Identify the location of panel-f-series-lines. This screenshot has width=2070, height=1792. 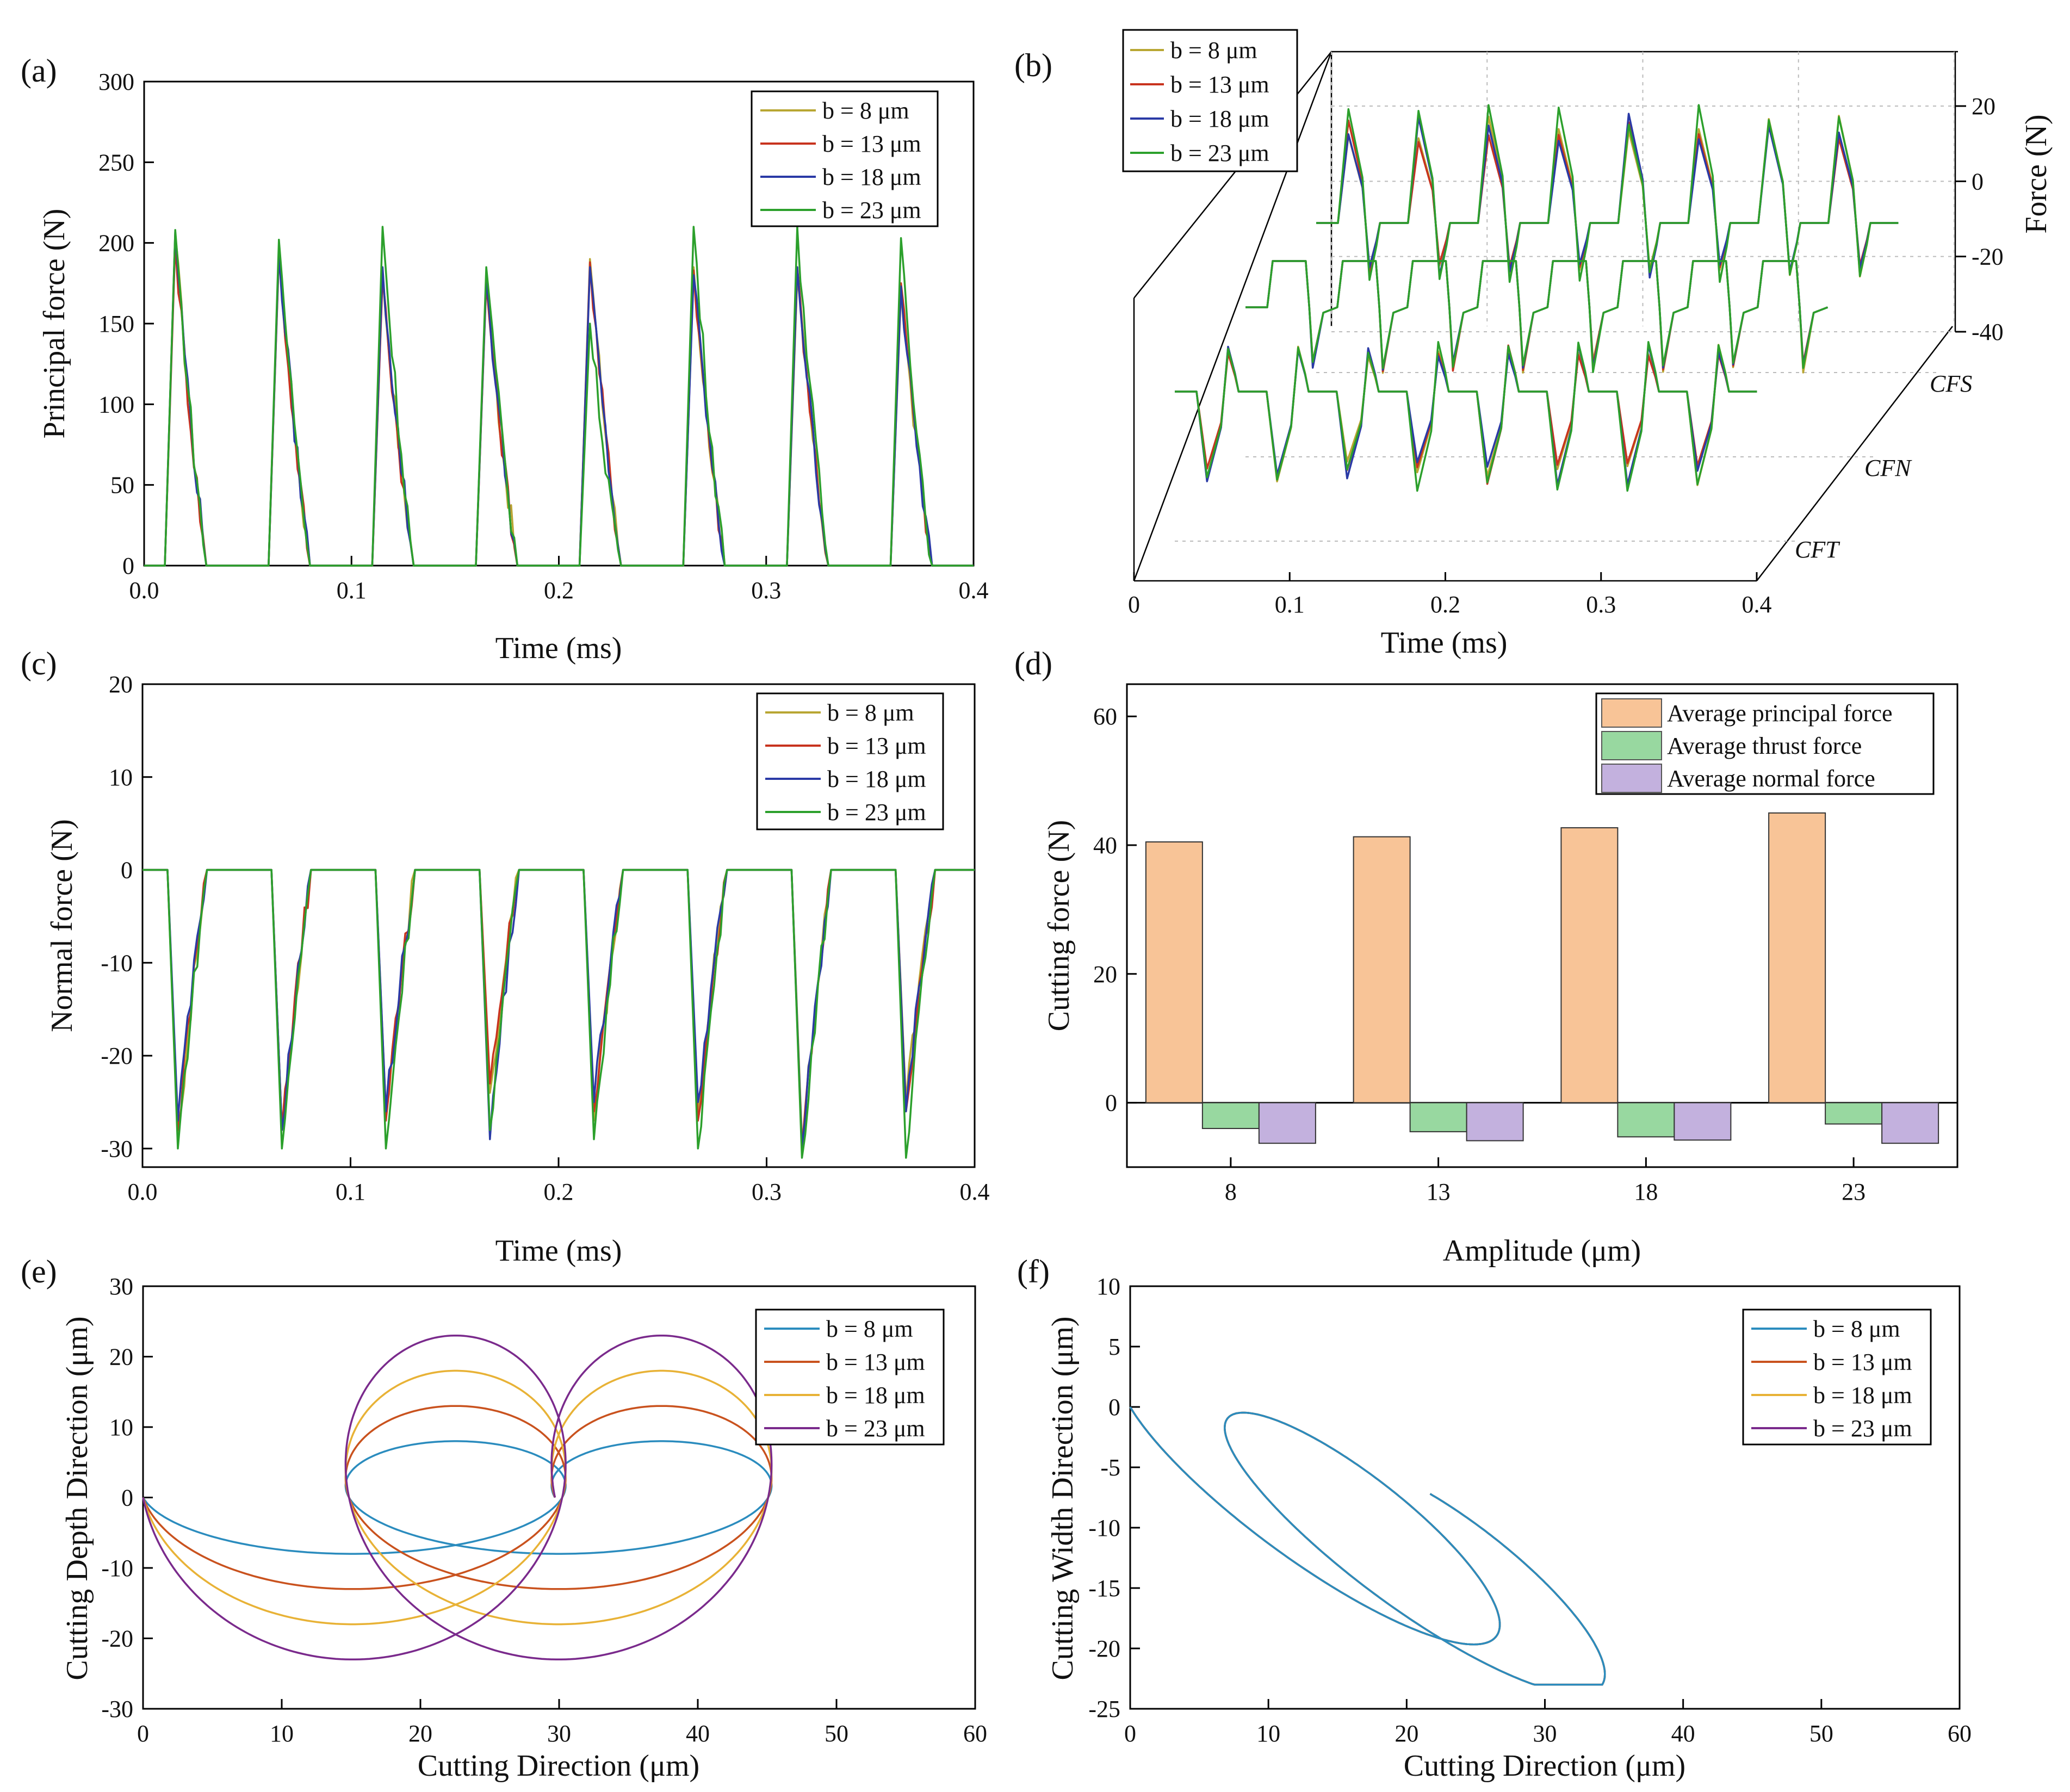
(1368, 1546).